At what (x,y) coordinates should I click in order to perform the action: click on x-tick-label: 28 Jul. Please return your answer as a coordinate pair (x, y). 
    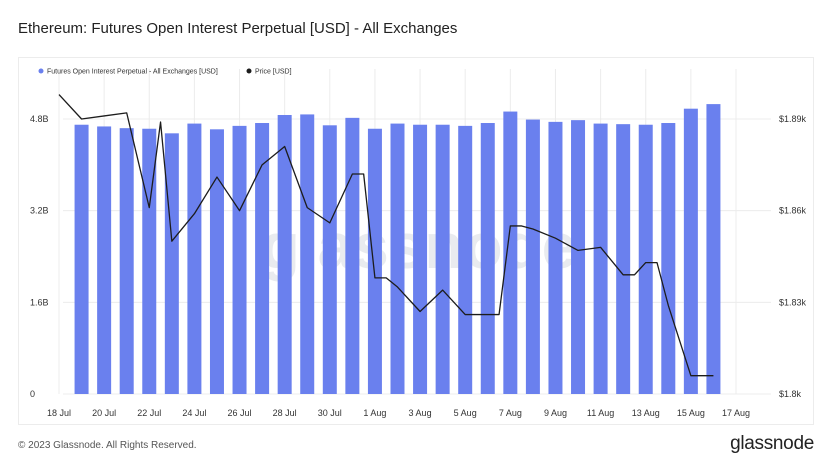
    Looking at the image, I should click on (285, 413).